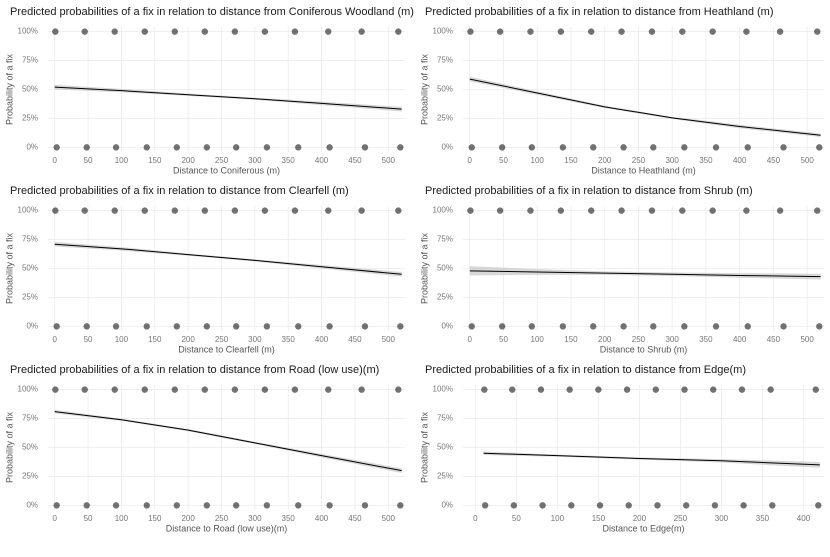  I want to click on x-tick-label: 100, so click(122, 160).